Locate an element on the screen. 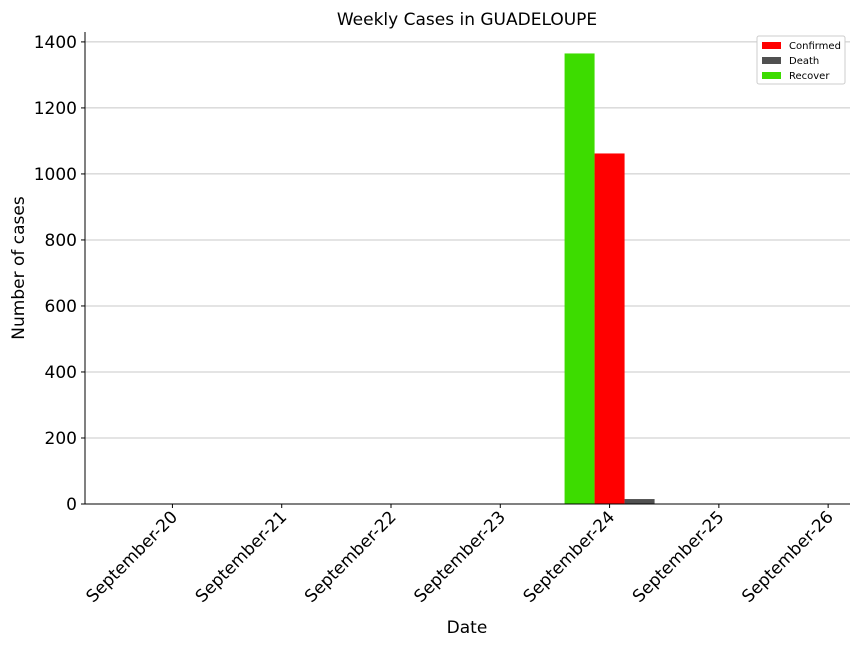  y-tick-label: 400 is located at coordinates (61, 373).